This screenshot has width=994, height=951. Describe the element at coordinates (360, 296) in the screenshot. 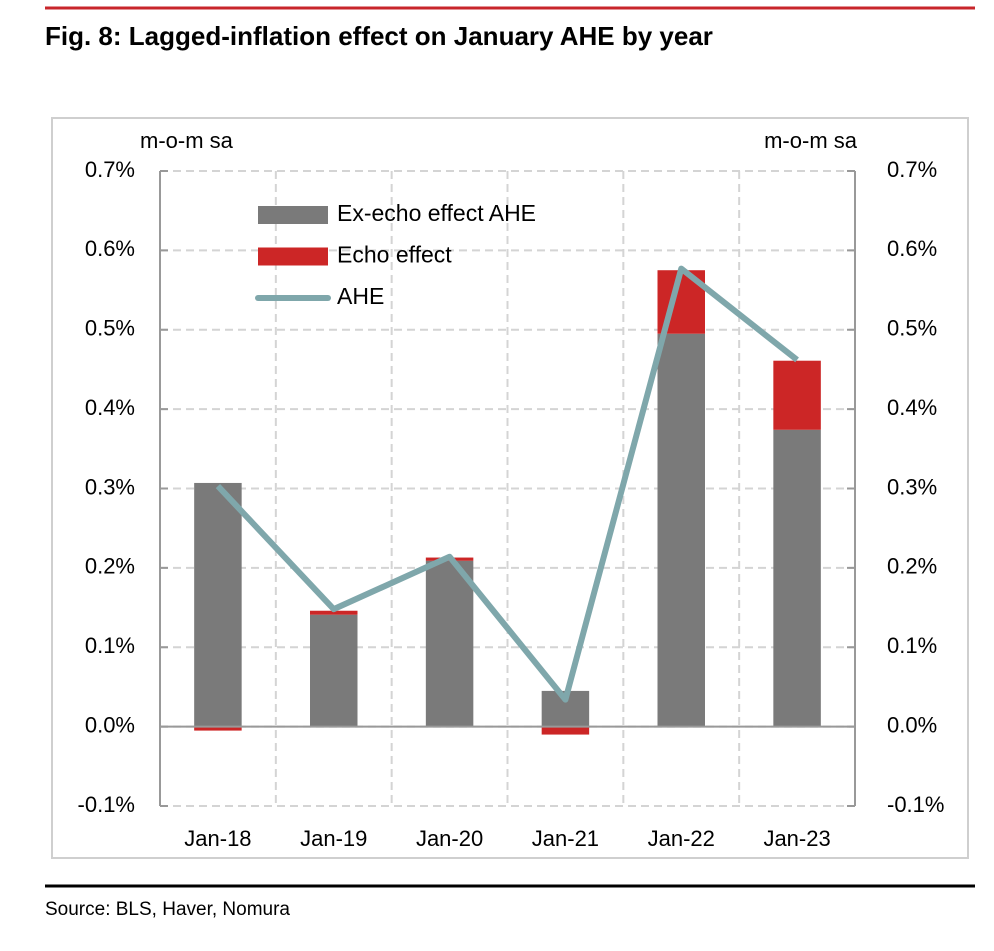

I see `legend-label: AHE` at that location.